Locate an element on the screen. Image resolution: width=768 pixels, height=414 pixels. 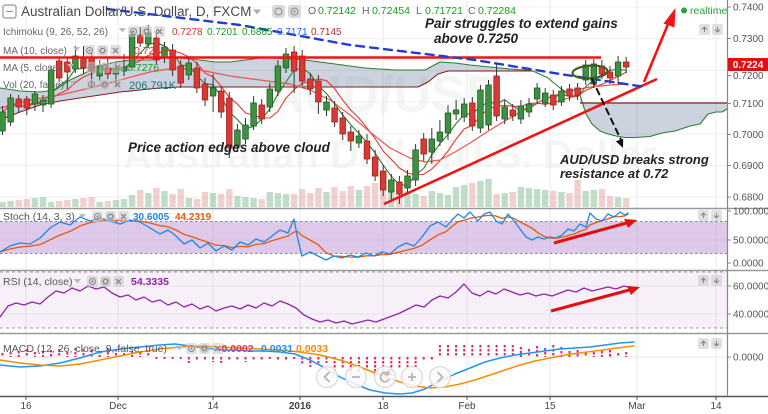
svg-text: H is located at coordinates (366, 11).